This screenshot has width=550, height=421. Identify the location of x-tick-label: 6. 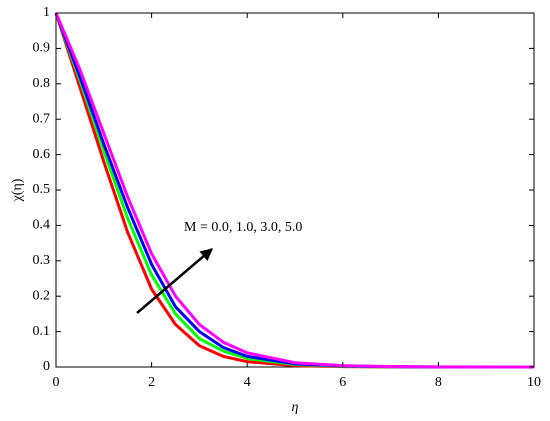
(342, 382).